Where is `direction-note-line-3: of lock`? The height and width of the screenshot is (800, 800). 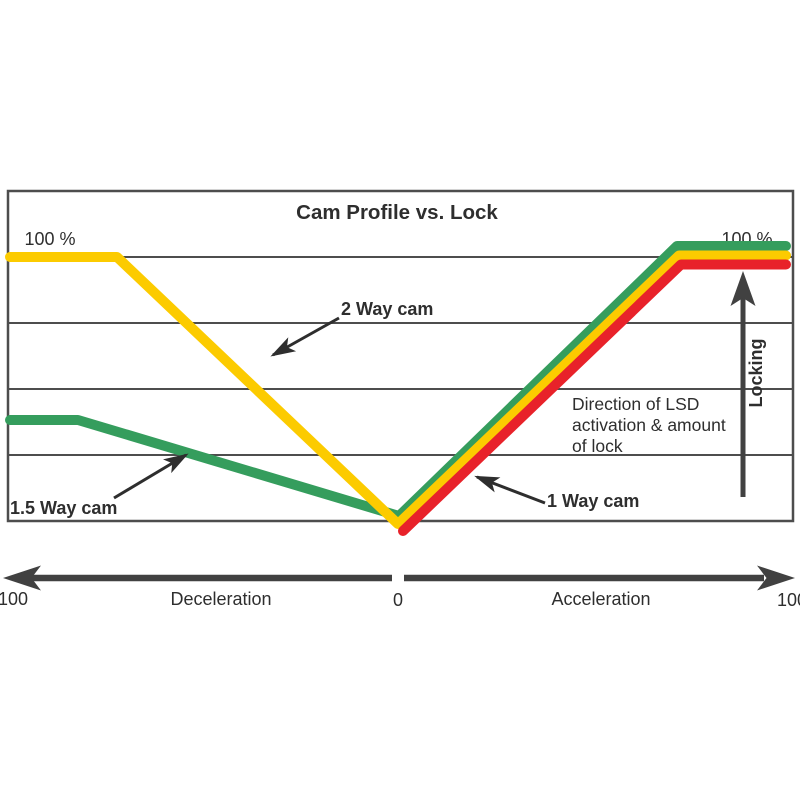
direction-note-line-3: of lock is located at coordinates (597, 446).